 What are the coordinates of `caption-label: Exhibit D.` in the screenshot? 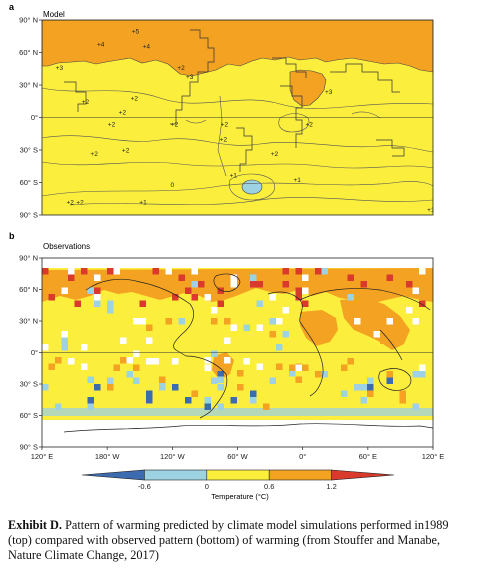 It's located at (35, 525).